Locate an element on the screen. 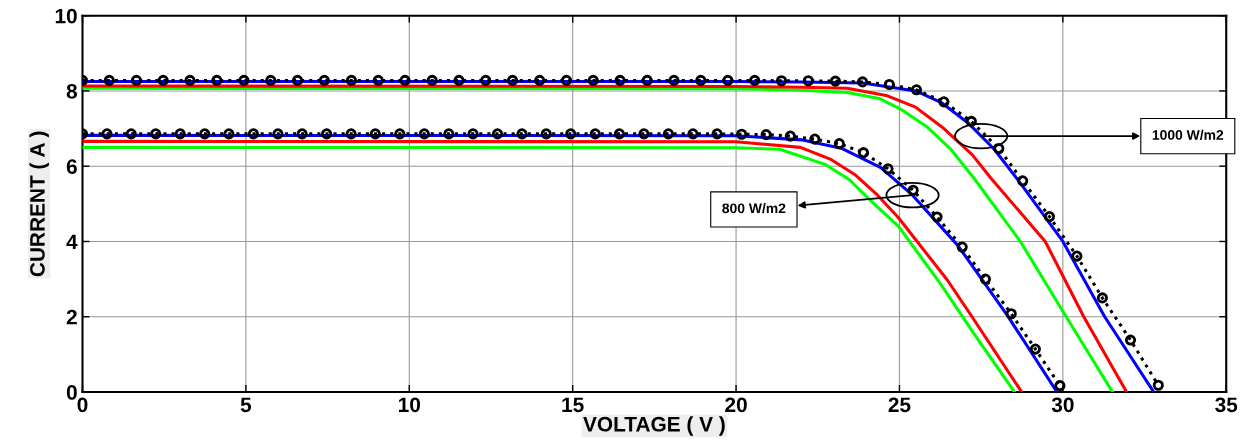  x-tick-label: 15 is located at coordinates (573, 405).